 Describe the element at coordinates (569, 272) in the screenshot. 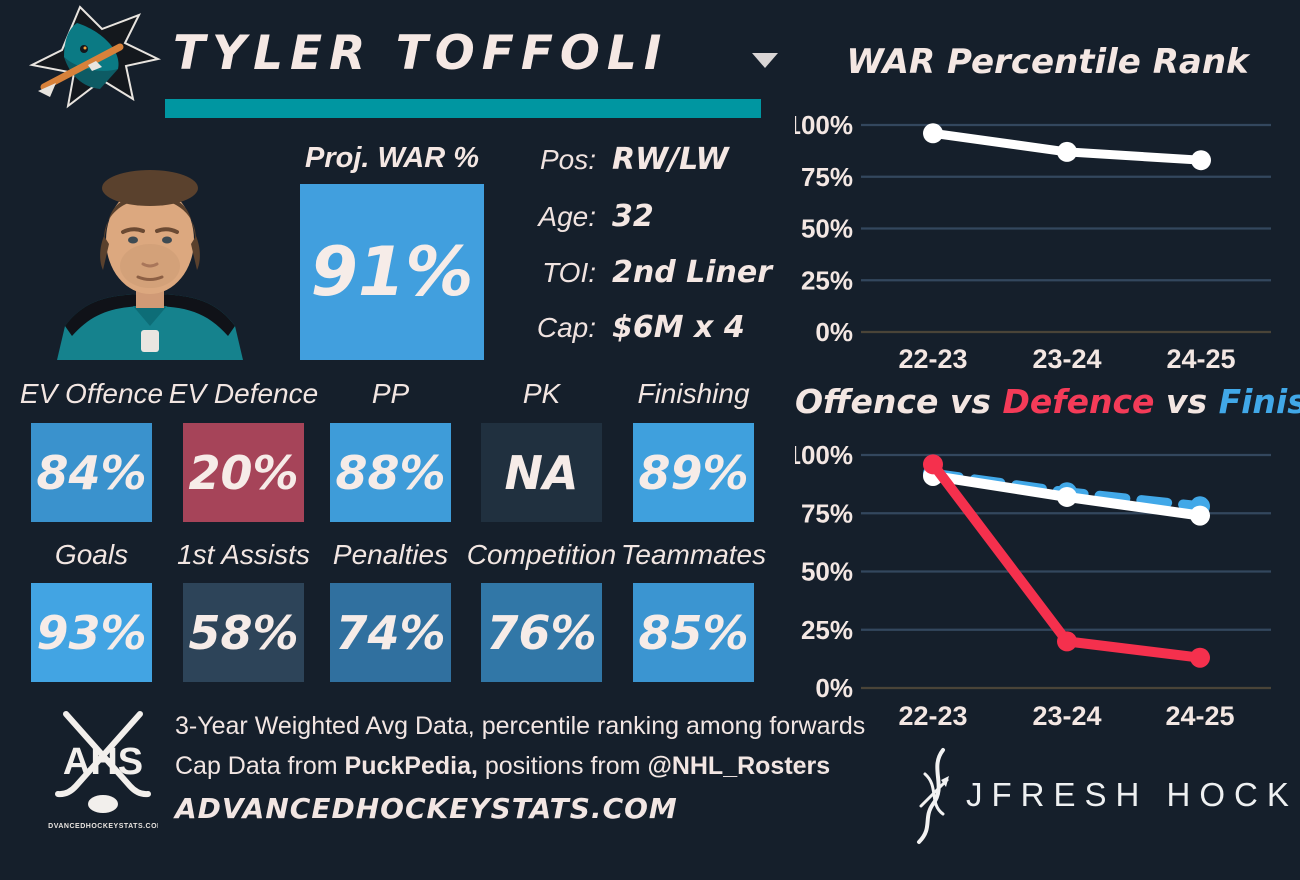

I see `bio-label: TOI:` at that location.